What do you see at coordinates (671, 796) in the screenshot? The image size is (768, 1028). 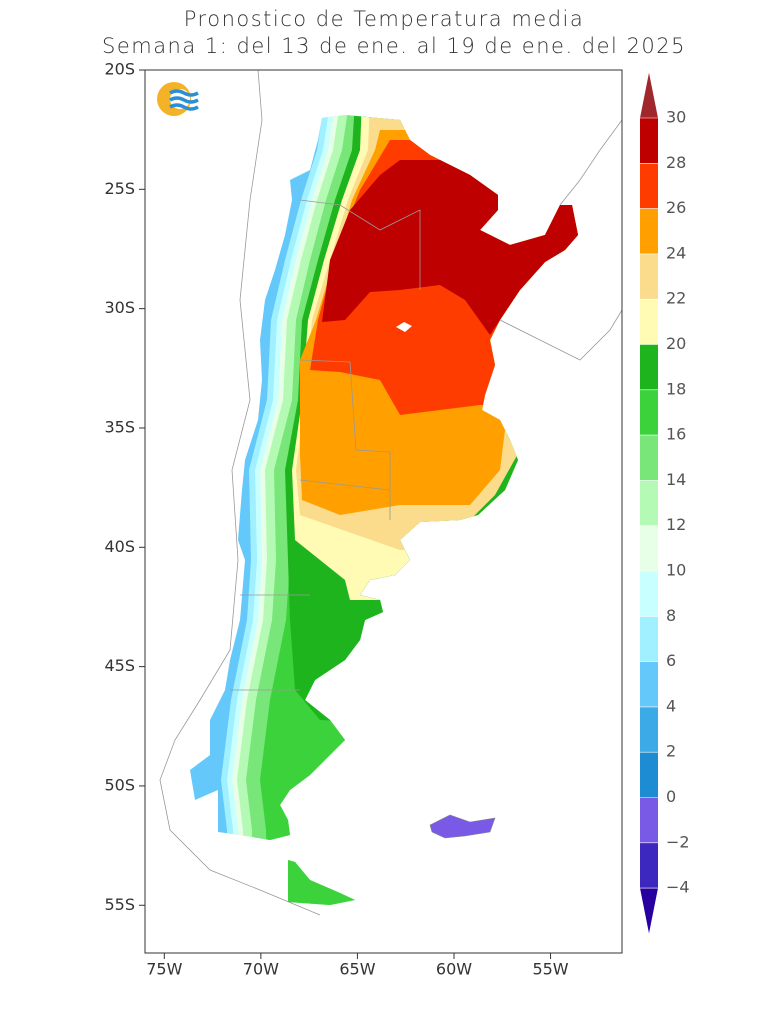 I see `colorbar-label: 0` at bounding box center [671, 796].